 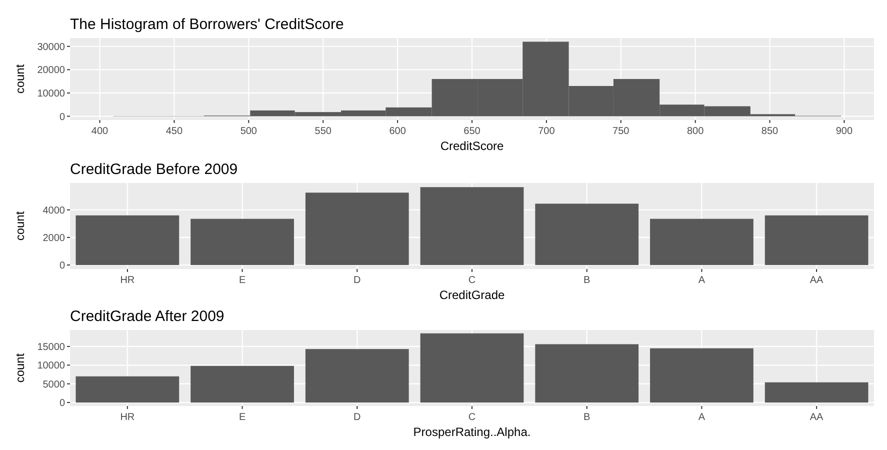 What do you see at coordinates (207, 24) in the screenshot?
I see `chart-title: The Histogram of Borrowers' CreditScore` at bounding box center [207, 24].